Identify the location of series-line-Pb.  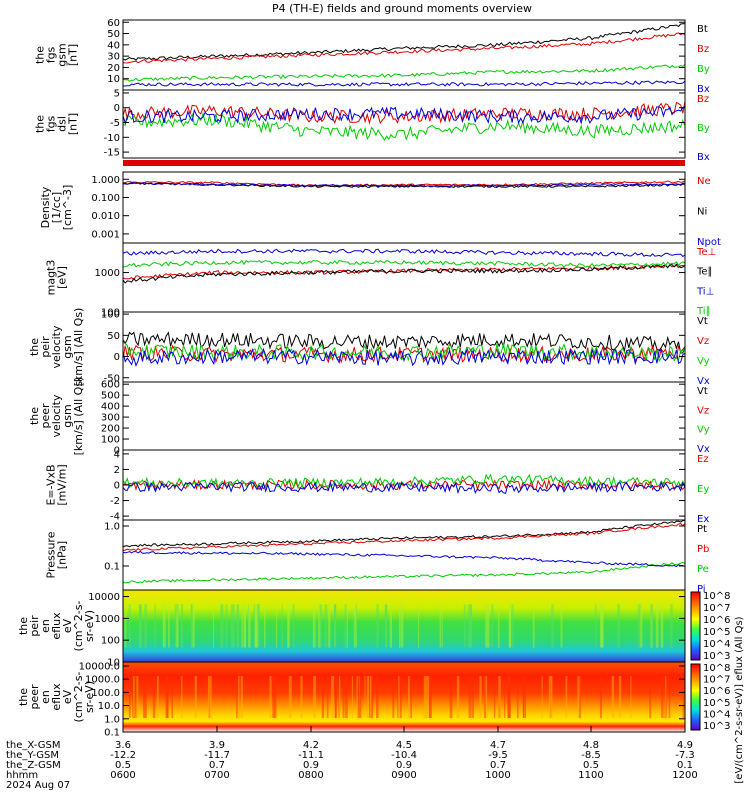
(404, 537).